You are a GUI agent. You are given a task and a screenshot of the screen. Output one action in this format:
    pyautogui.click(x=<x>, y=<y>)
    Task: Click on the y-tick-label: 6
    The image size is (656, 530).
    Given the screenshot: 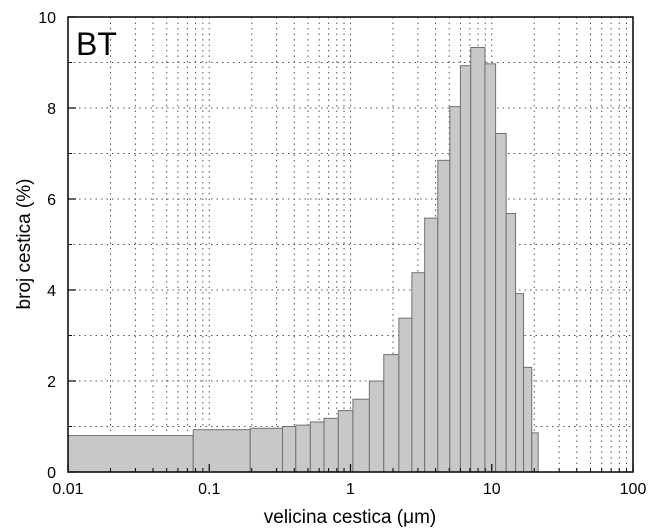 What is the action you would take?
    pyautogui.click(x=51, y=200)
    